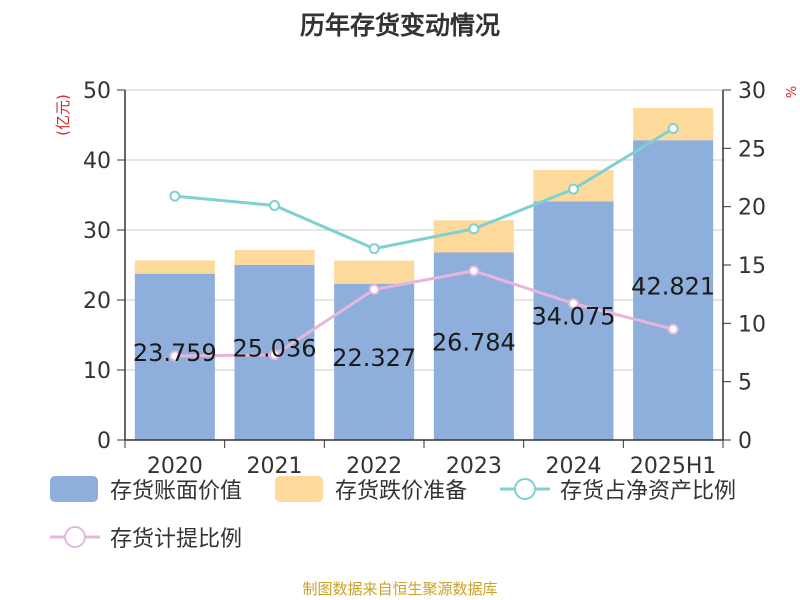 This screenshot has height=600, width=800. What do you see at coordinates (374, 358) in the screenshot?
I see `data-label-book-value: 22.327` at bounding box center [374, 358].